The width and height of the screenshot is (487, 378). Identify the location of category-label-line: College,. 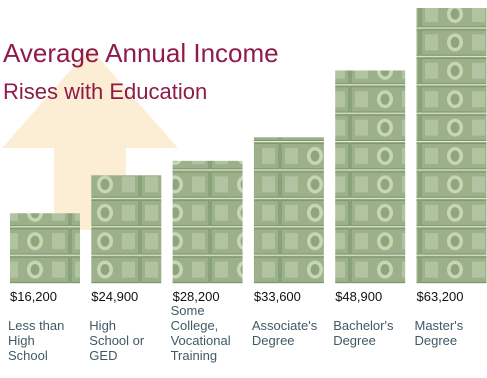
(194, 325).